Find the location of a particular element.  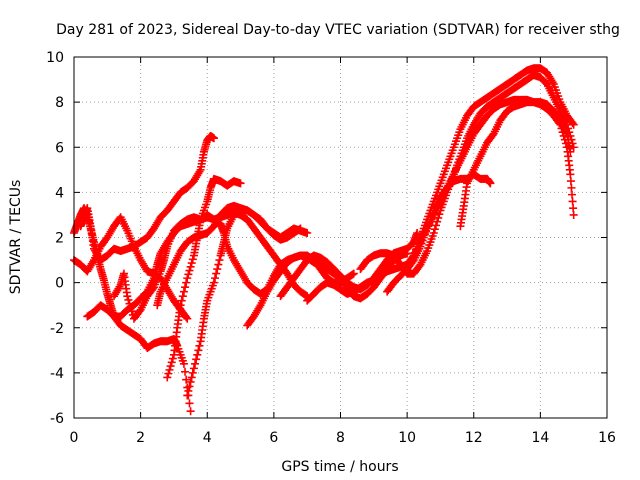

x-tick-label: 12 is located at coordinates (474, 438).